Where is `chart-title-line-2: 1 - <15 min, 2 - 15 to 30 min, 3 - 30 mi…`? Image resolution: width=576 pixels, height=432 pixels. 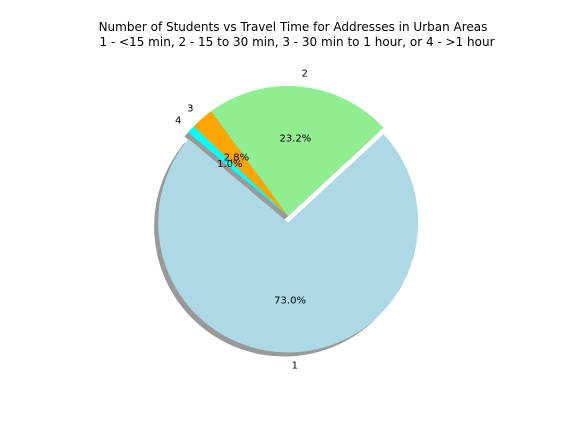 chart-title-line-2: 1 - <15 min, 2 - 15 to 30 min, 3 - 30 mi… is located at coordinates (296, 42).